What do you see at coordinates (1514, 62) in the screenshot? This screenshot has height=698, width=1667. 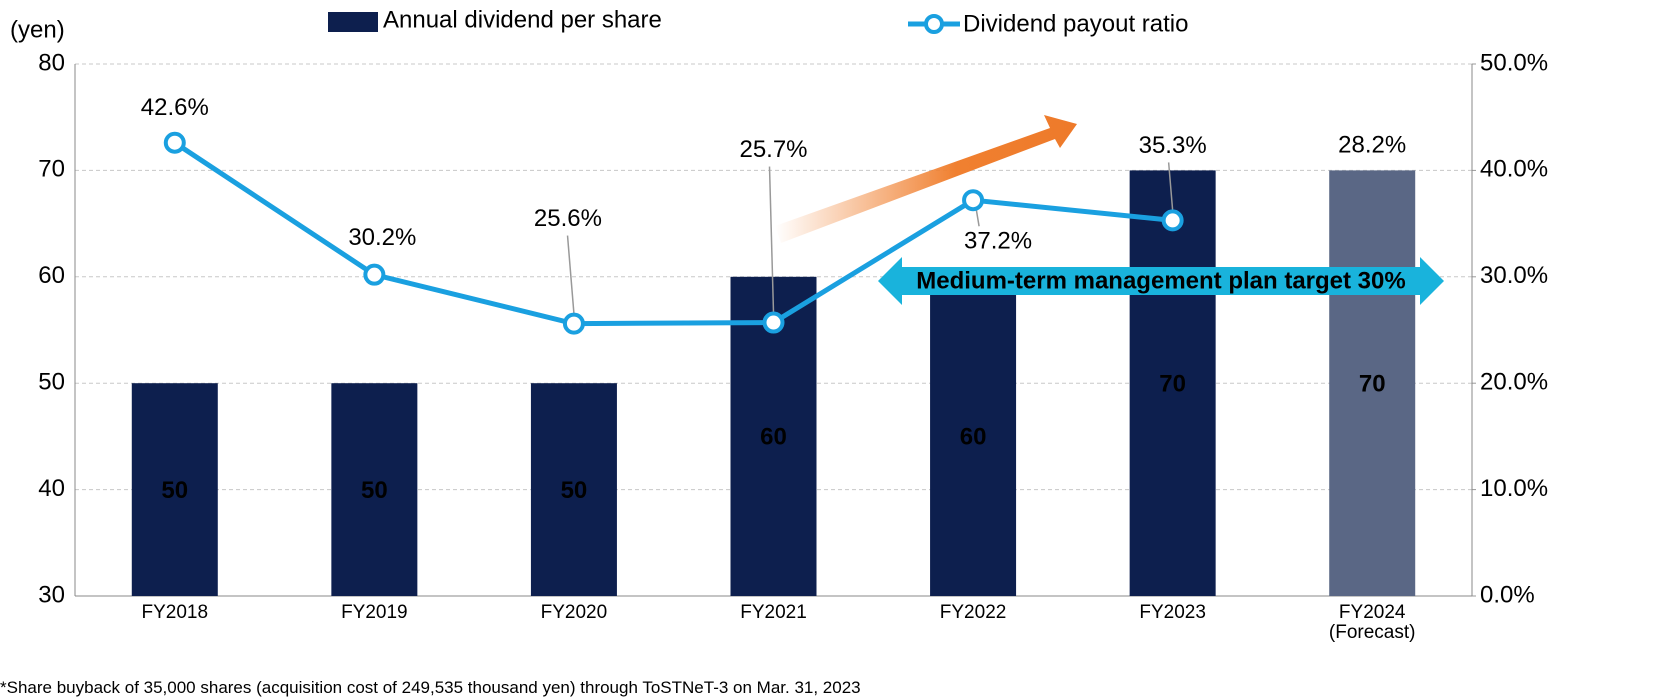 I see `y2-tick-label: 50.0%` at bounding box center [1514, 62].